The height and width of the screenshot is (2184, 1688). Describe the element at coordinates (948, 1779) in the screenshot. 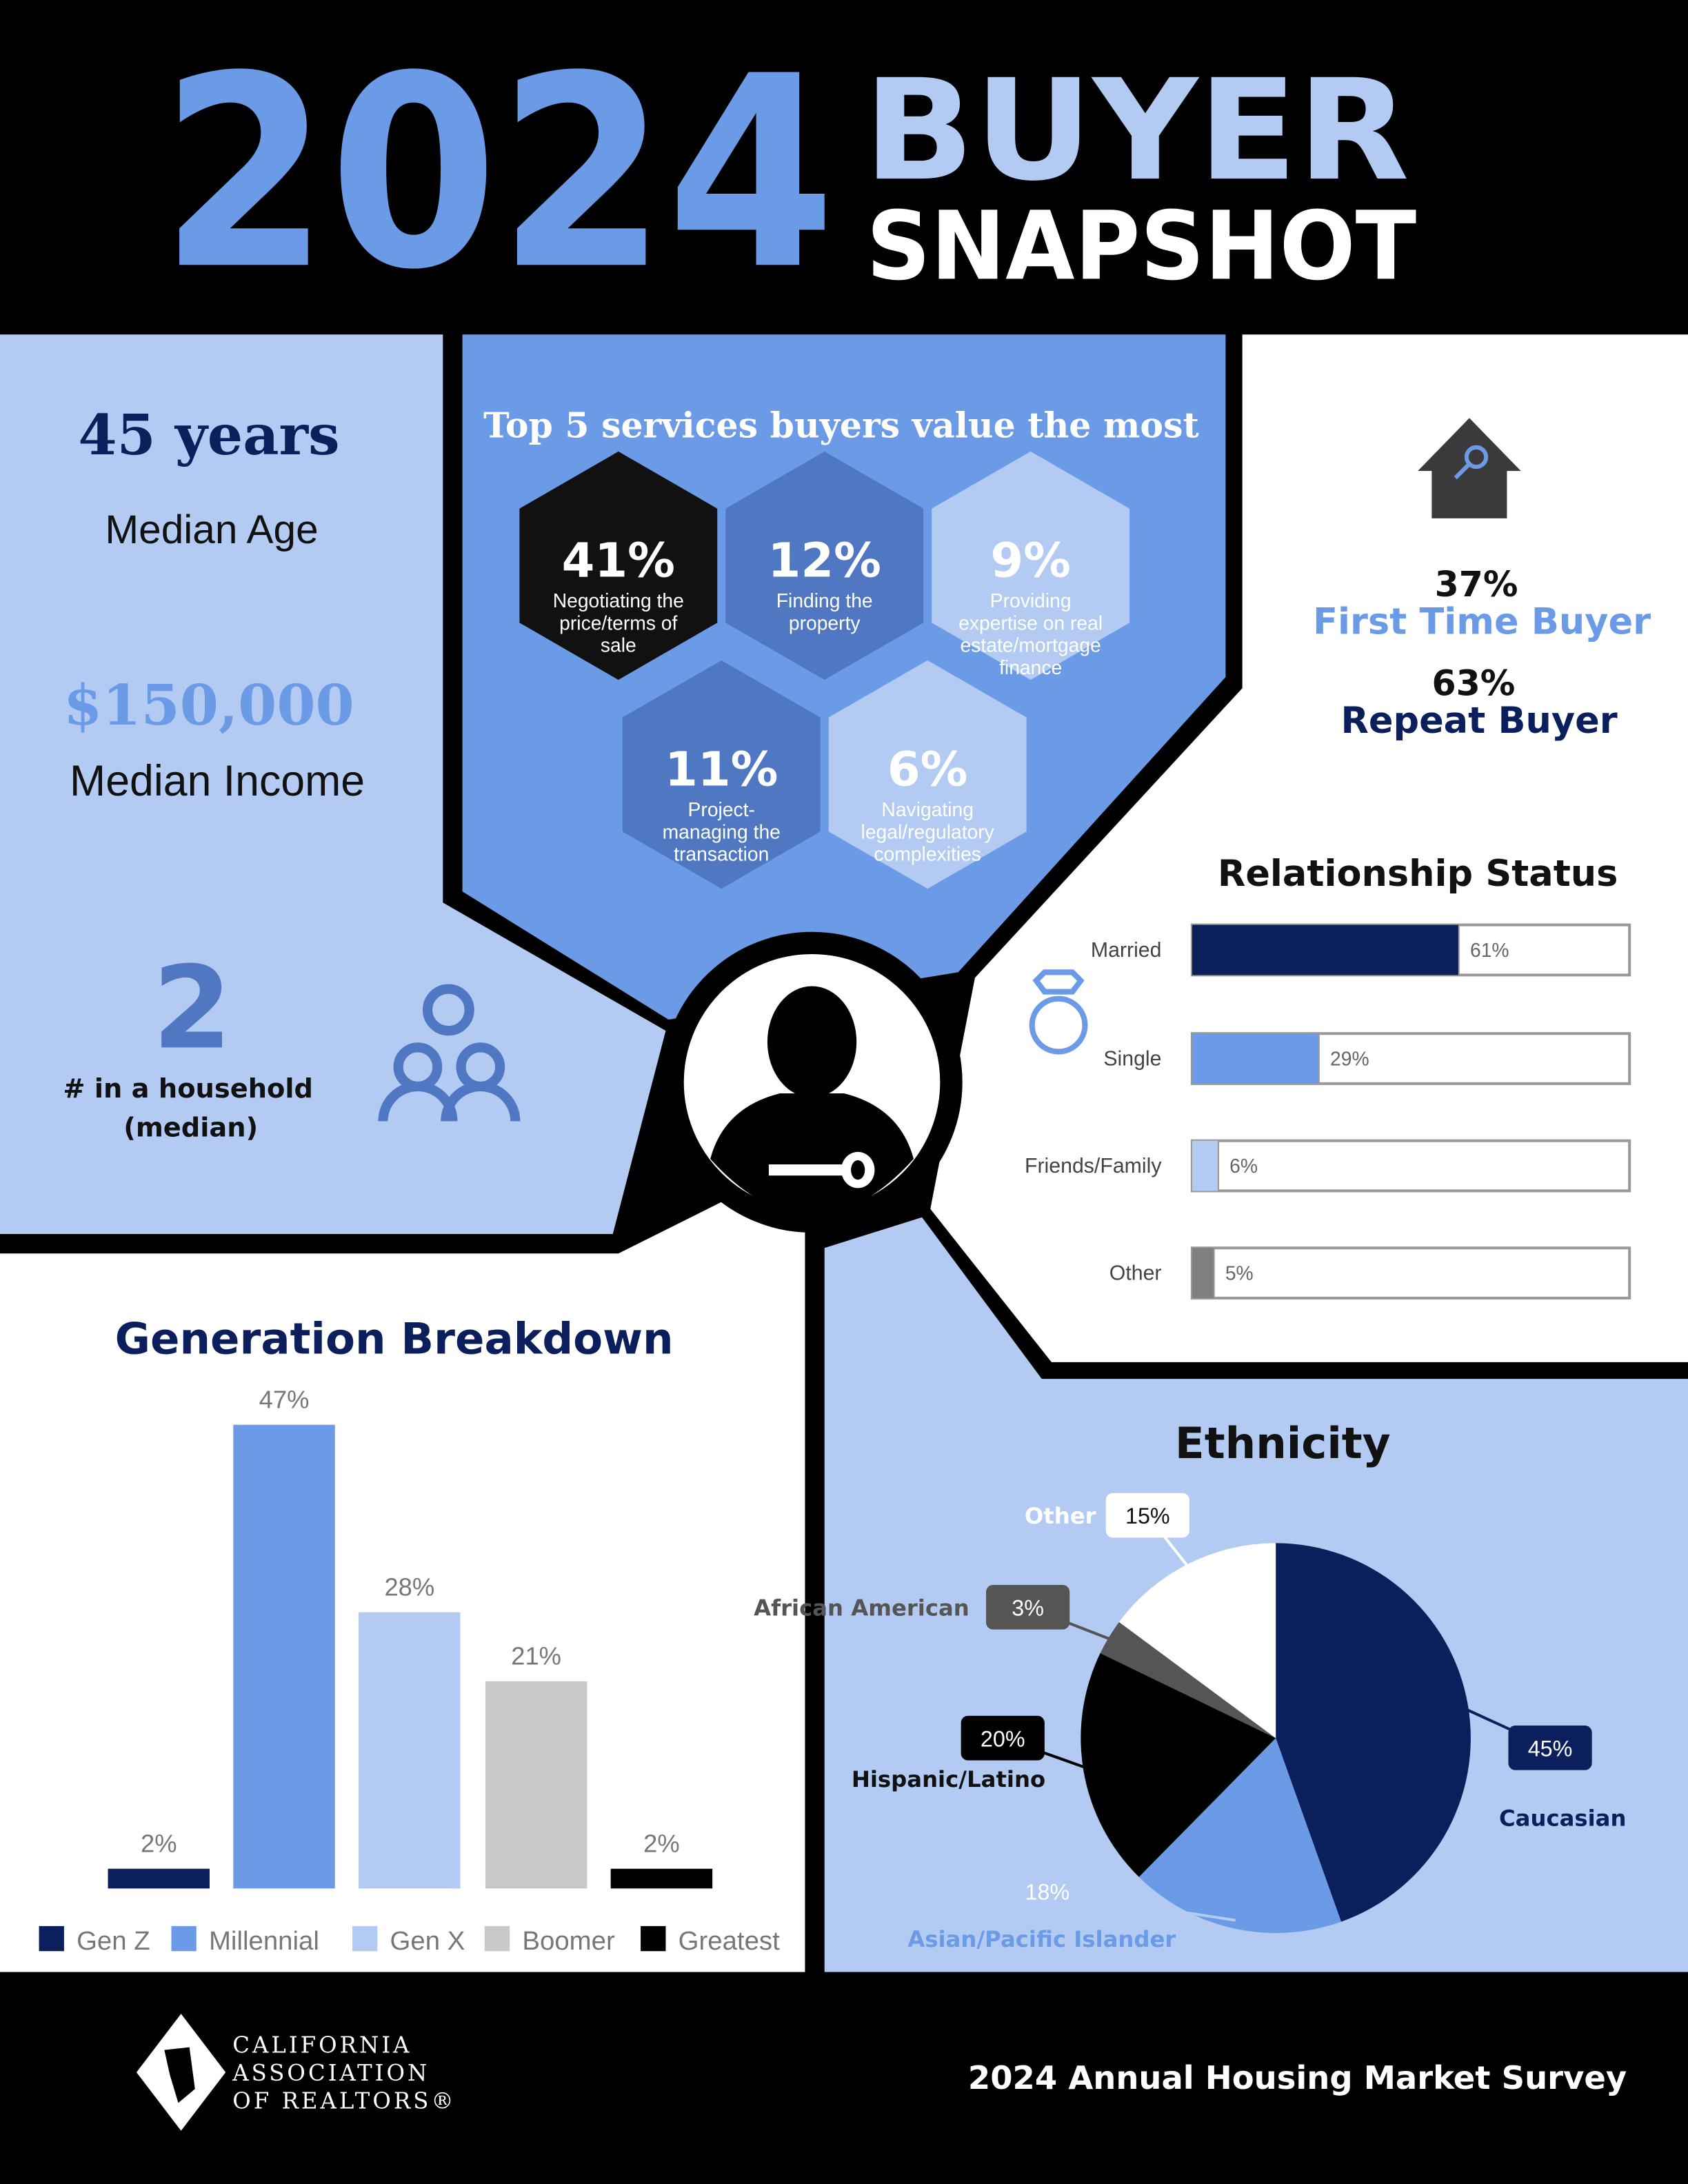

I see `category-label: Hispanic/Latino` at that location.